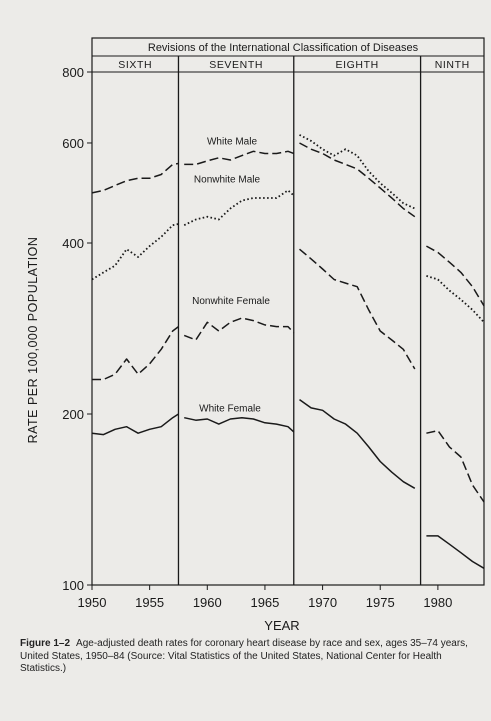 The height and width of the screenshot is (721, 491). I want to click on series-annotation: Nonwhite Female, so click(231, 301).